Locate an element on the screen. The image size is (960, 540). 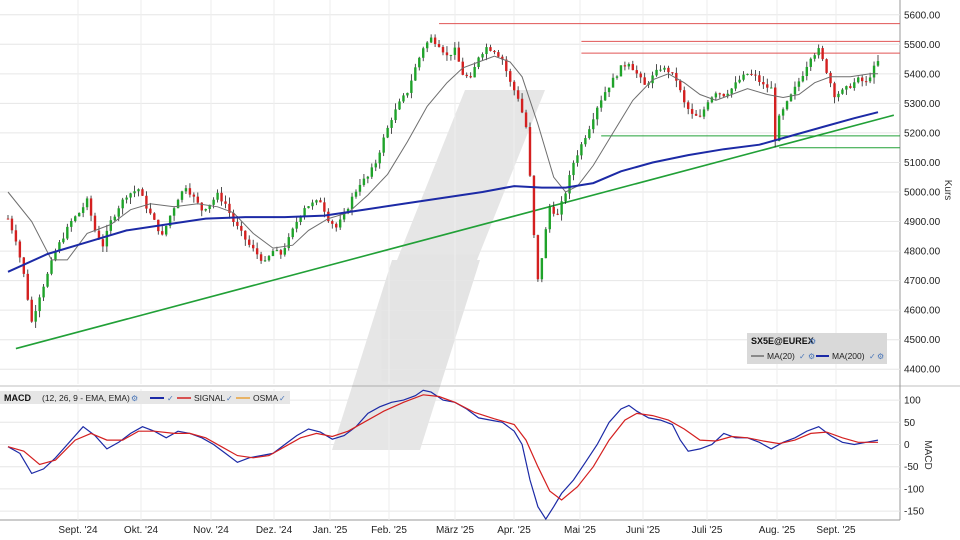
price-tick-label: 4900.00 is located at coordinates (922, 222).